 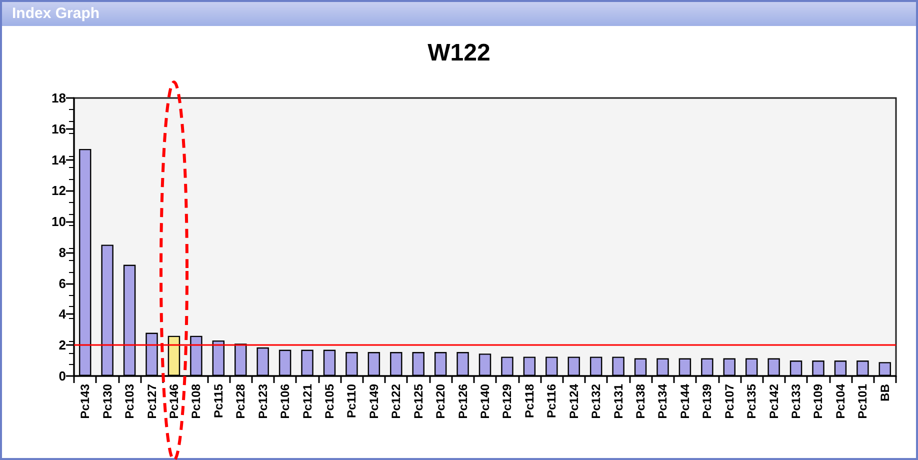 I want to click on x-tick-label: Pc110, so click(x=351, y=401).